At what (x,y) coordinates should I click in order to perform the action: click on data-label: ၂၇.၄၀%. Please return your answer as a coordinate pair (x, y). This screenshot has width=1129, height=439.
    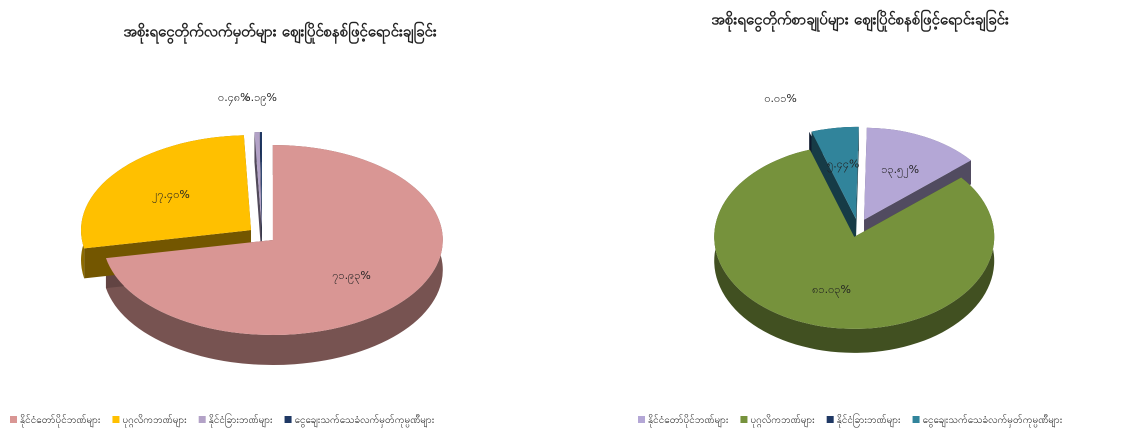
    Looking at the image, I should click on (171, 195).